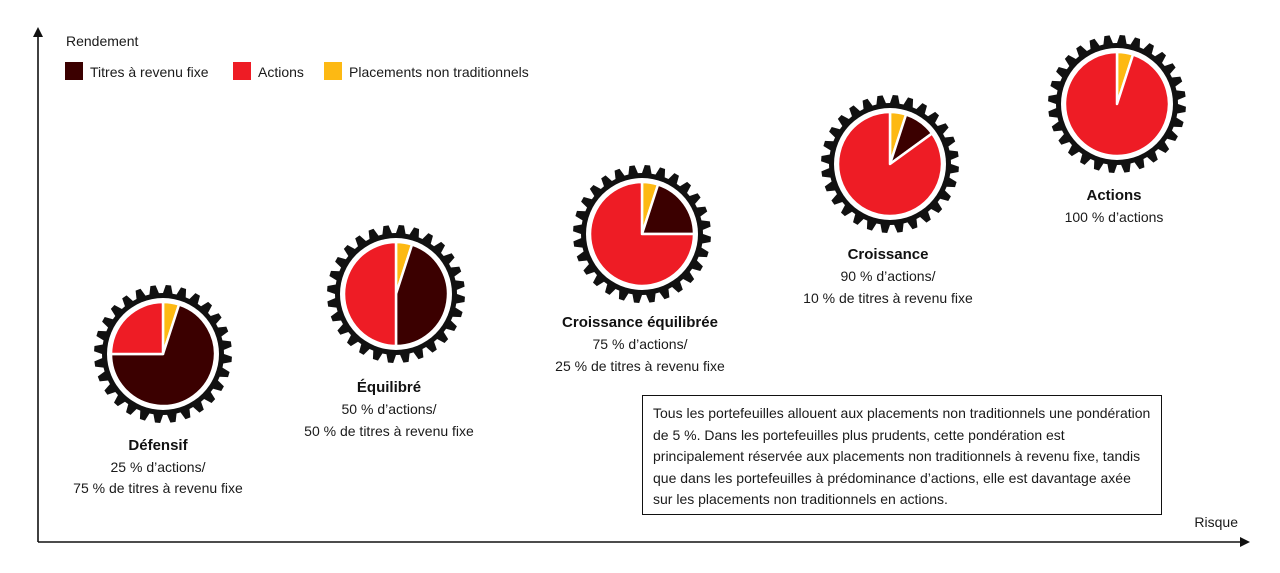  I want to click on slice-defensif-fixed-income, so click(163, 355).